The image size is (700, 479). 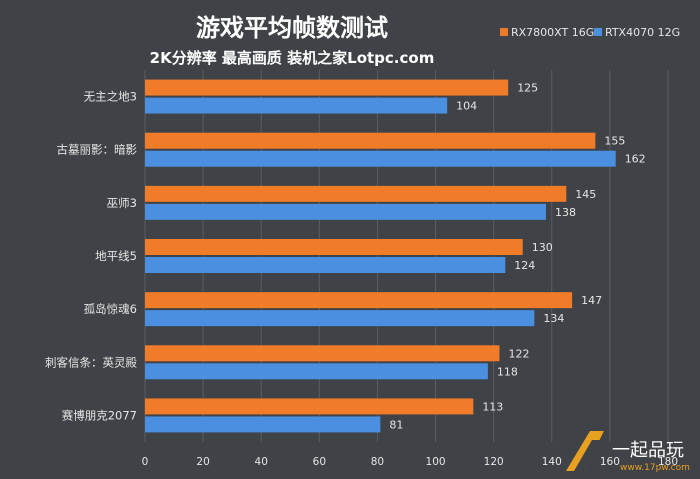 What do you see at coordinates (110, 309) in the screenshot?
I see `category-label: 孤岛惊魂6` at bounding box center [110, 309].